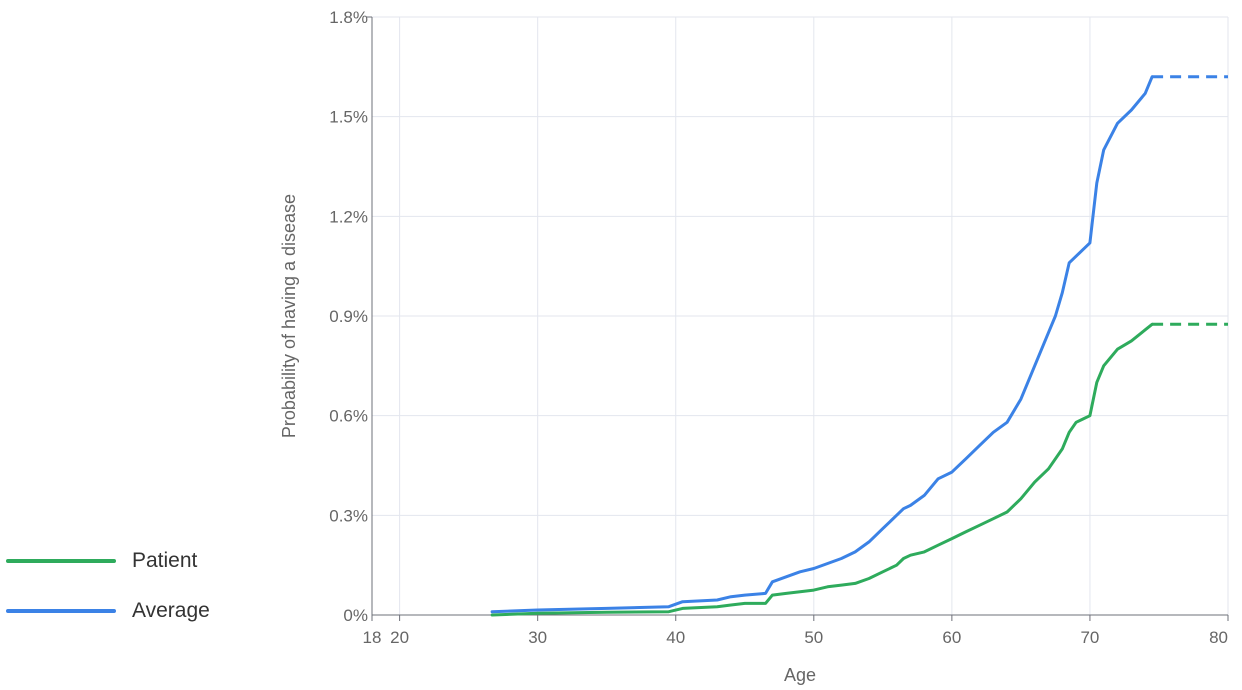  I want to click on y-tick-label: 0.9%, so click(348, 316).